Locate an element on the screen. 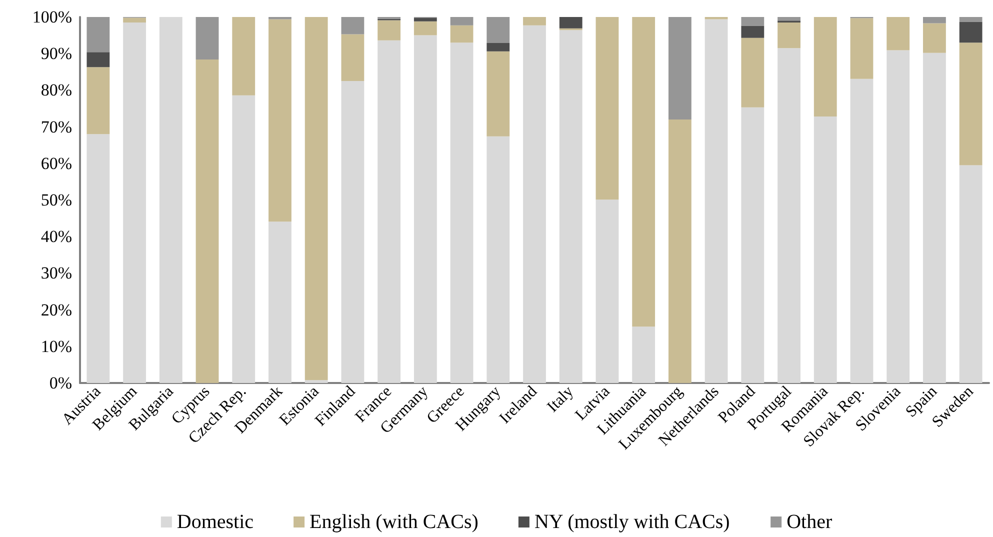 The width and height of the screenshot is (993, 537). y-tick-label: 40% is located at coordinates (56, 236).